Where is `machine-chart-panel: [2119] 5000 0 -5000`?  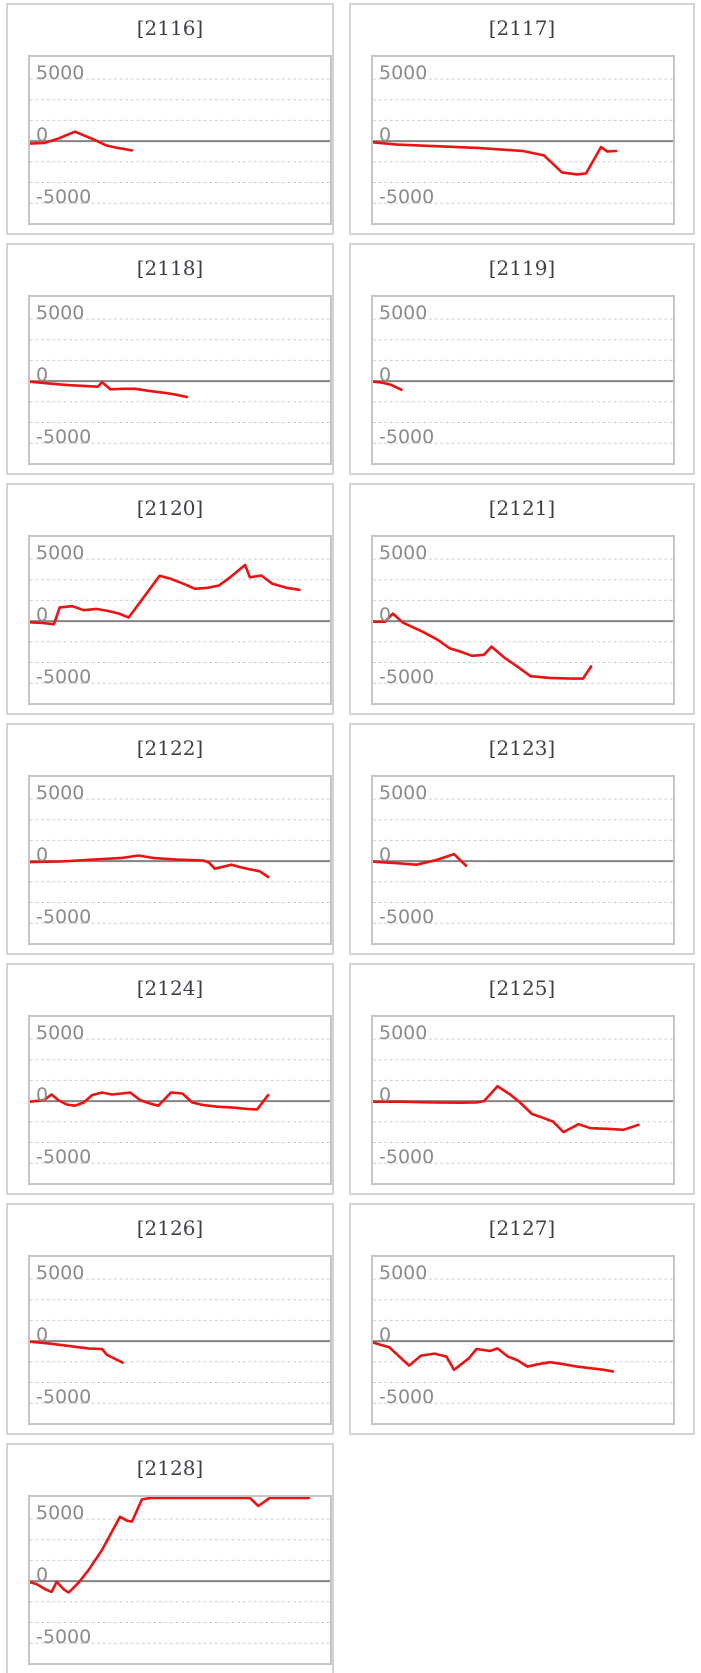 machine-chart-panel: [2119] 5000 0 -5000 is located at coordinates (522, 359).